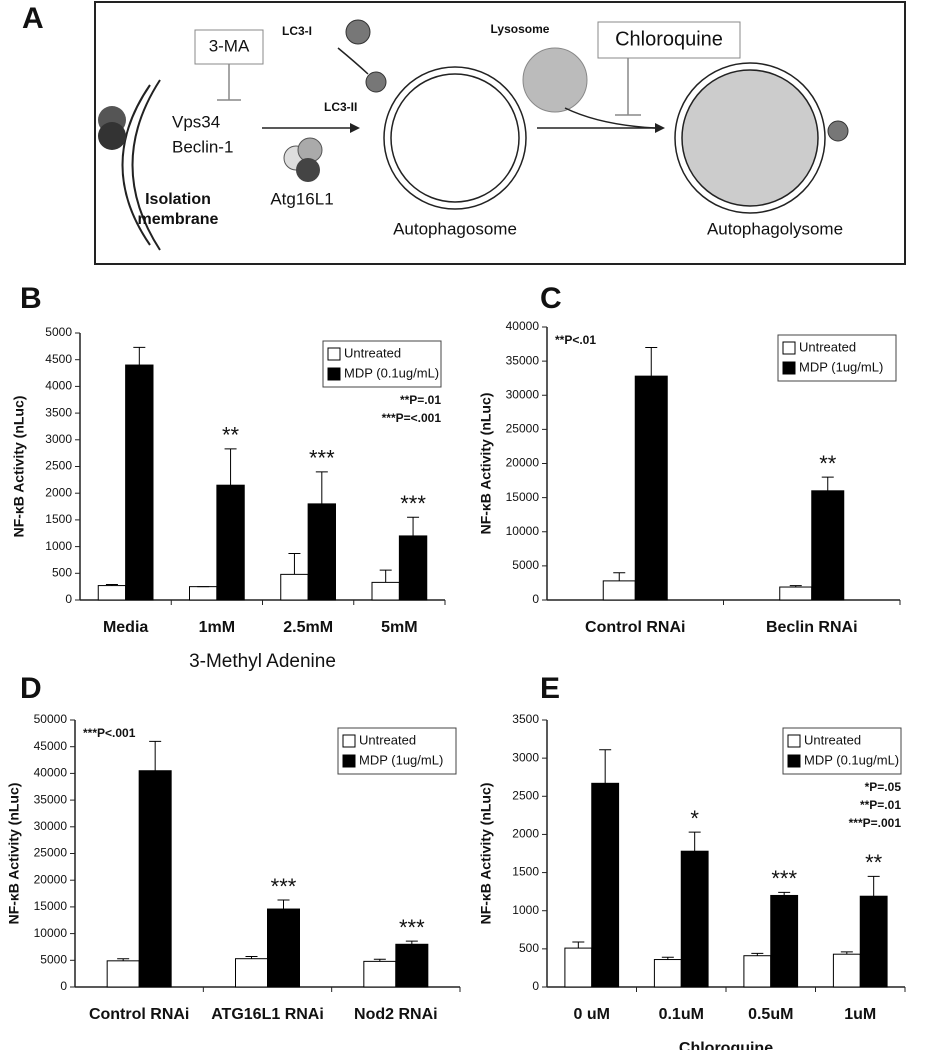 This screenshot has height=1050, width=945. What do you see at coordinates (33, 18) in the screenshot?
I see `panel-label: A` at bounding box center [33, 18].